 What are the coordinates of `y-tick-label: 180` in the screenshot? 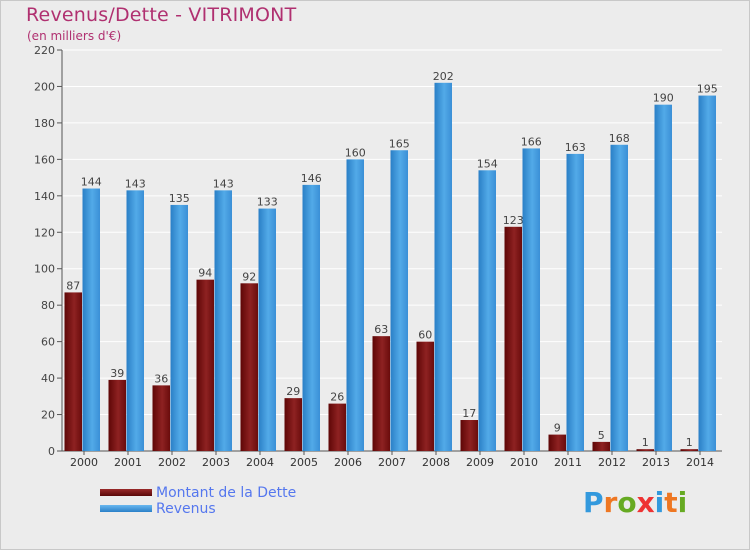 It's located at (44, 123).